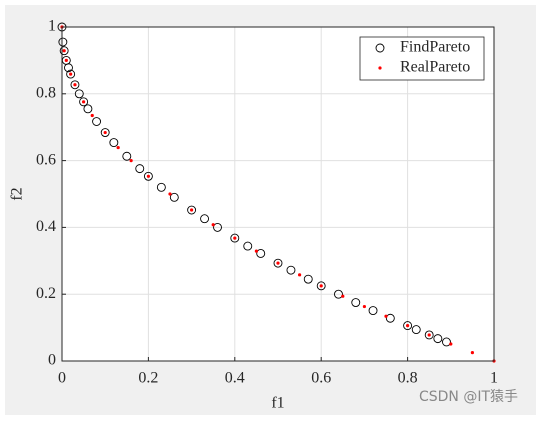 Image resolution: width=541 pixels, height=421 pixels. Describe the element at coordinates (148, 378) in the screenshot. I see `x-tick-label: 0.2` at that location.